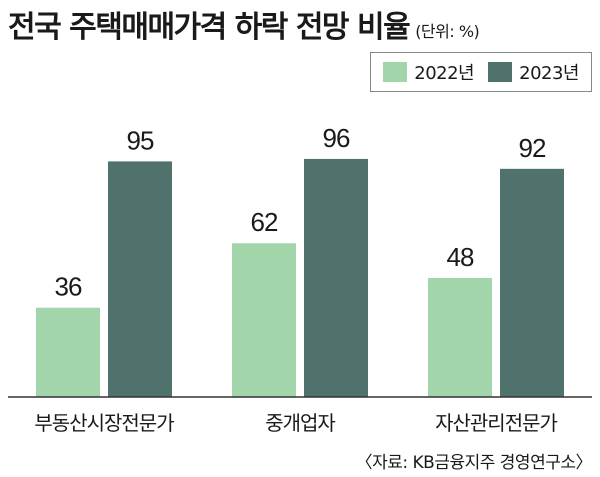 The image size is (600, 477). I want to click on source-note: 〈자료: KB금융지주 경영연구소〉, so click(474, 463).